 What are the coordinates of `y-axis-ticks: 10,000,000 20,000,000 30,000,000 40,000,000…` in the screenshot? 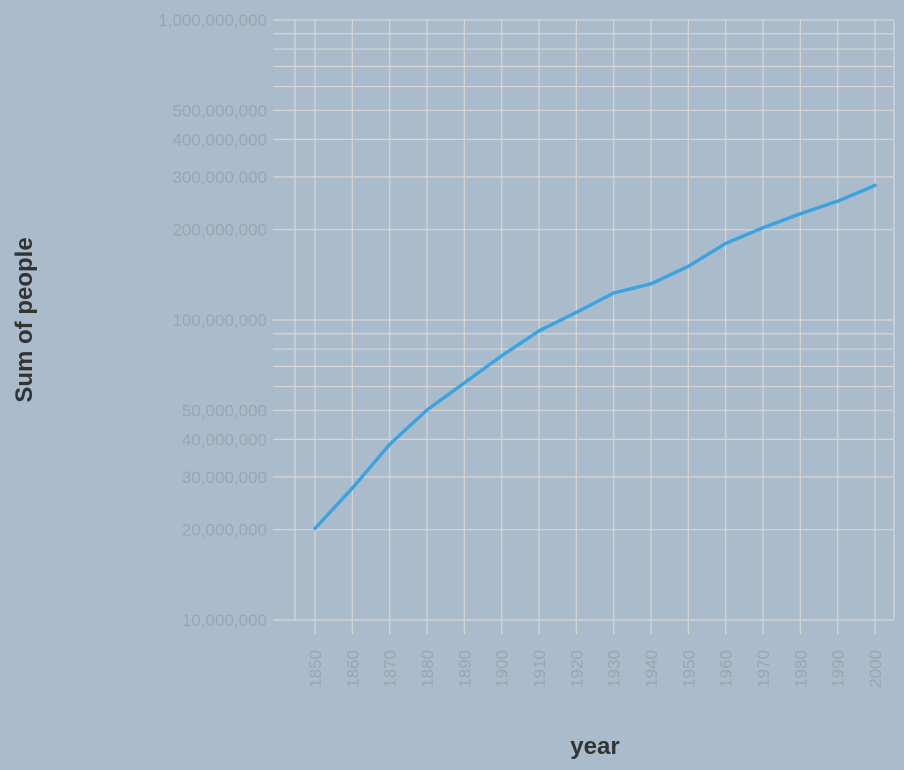 It's located at (212, 320).